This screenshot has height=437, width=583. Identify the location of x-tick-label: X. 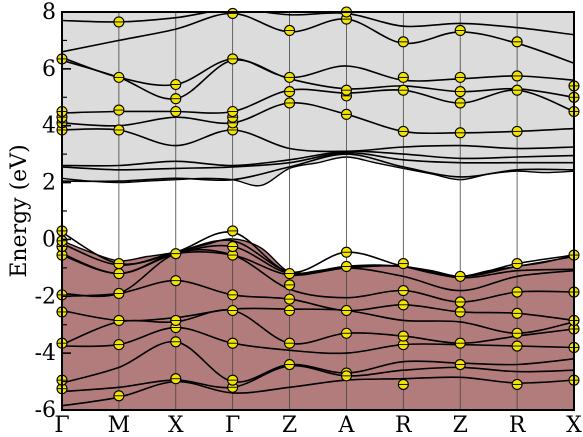
(574, 425).